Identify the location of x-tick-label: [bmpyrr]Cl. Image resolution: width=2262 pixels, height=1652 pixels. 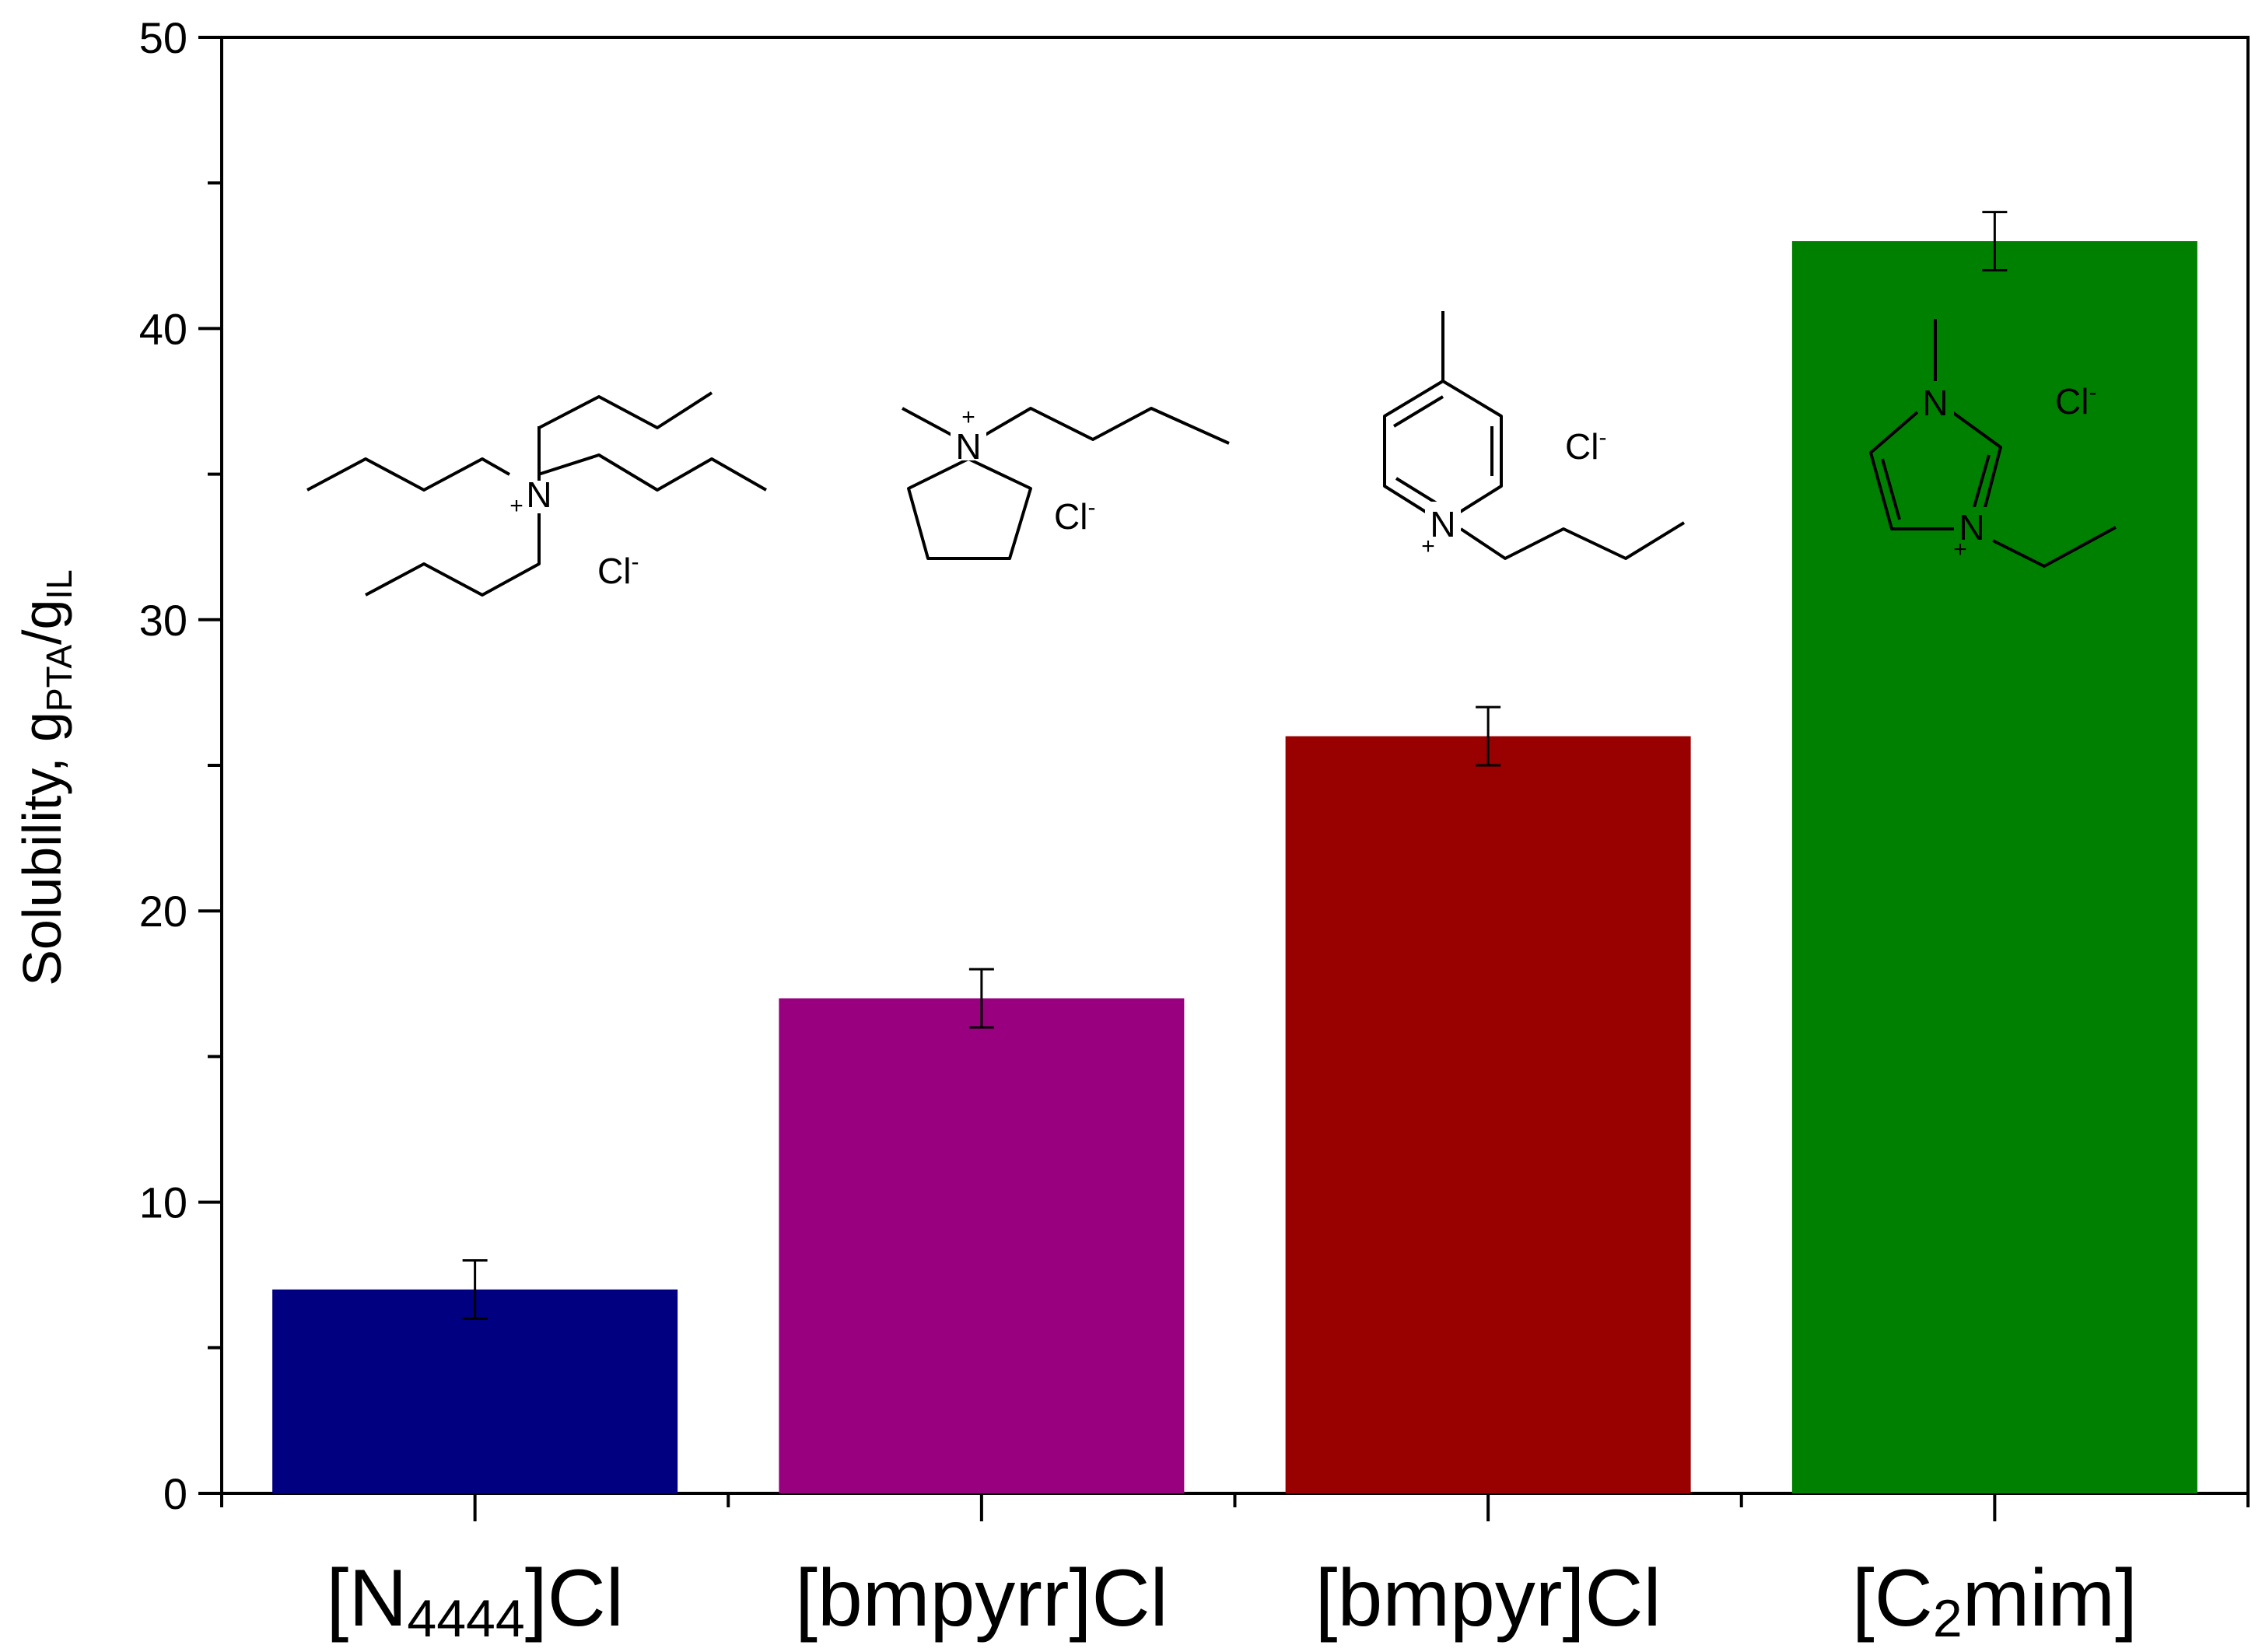
(981, 1598).